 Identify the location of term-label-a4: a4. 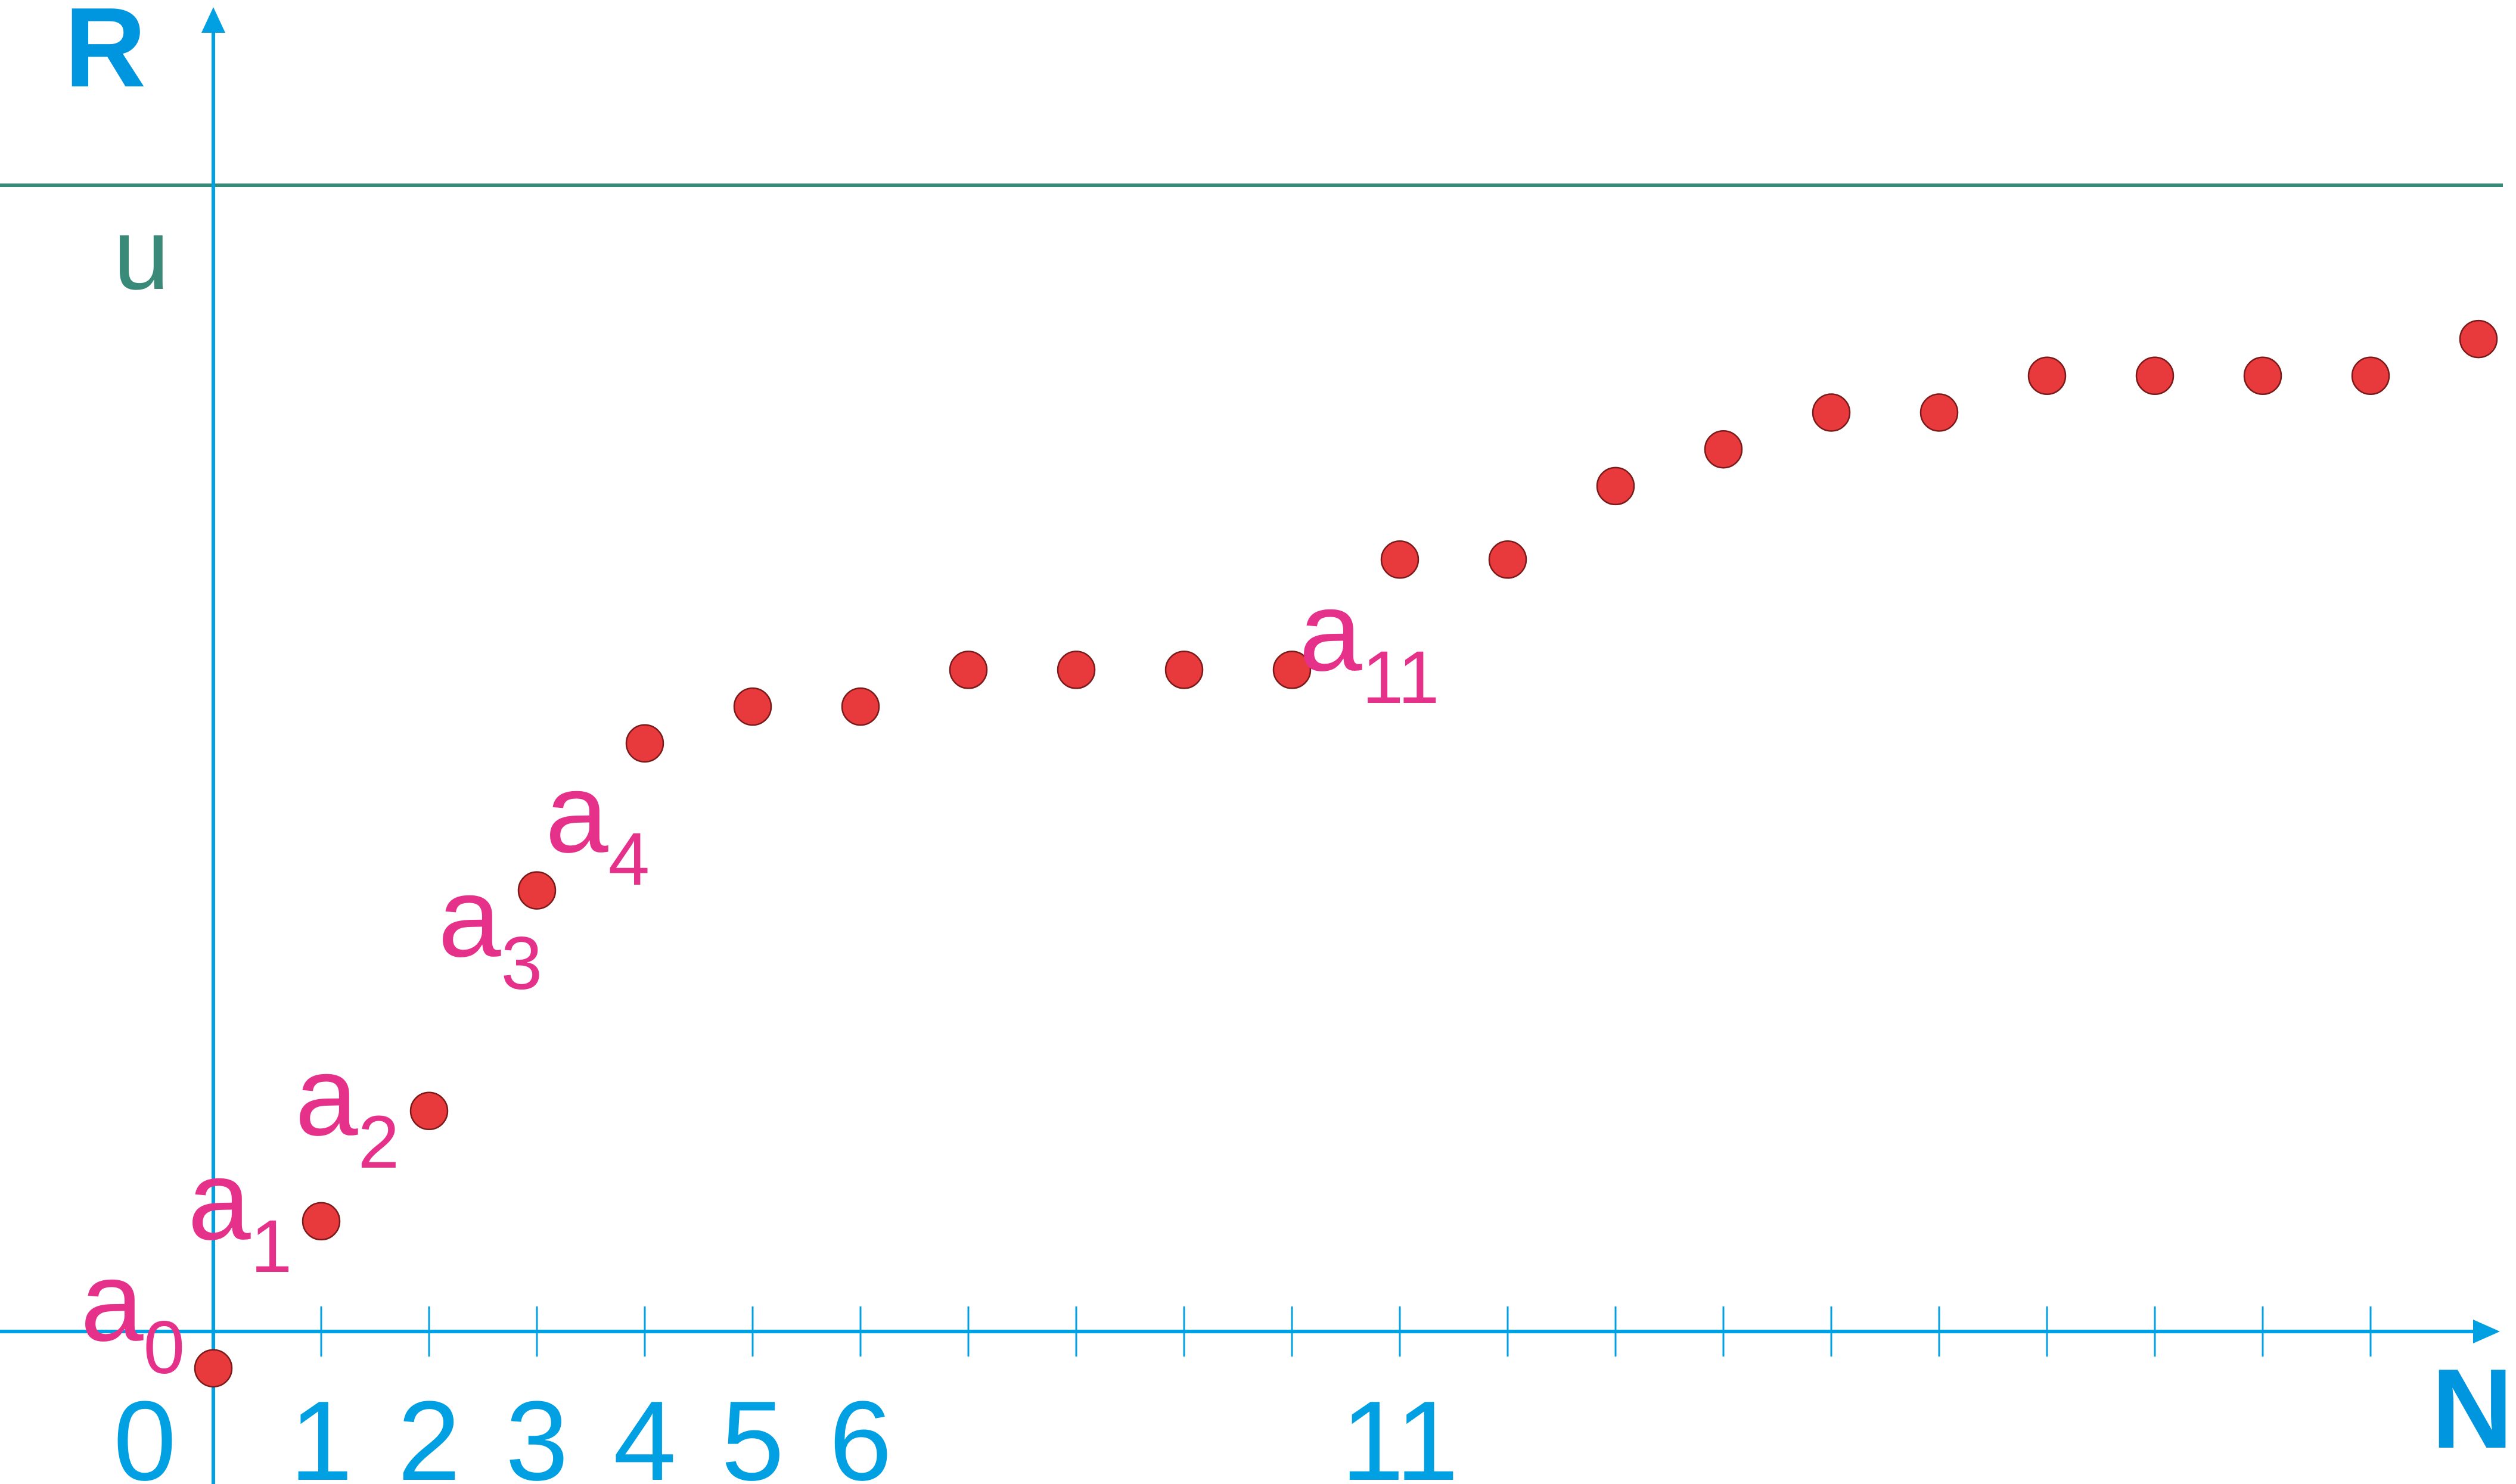
(597, 825).